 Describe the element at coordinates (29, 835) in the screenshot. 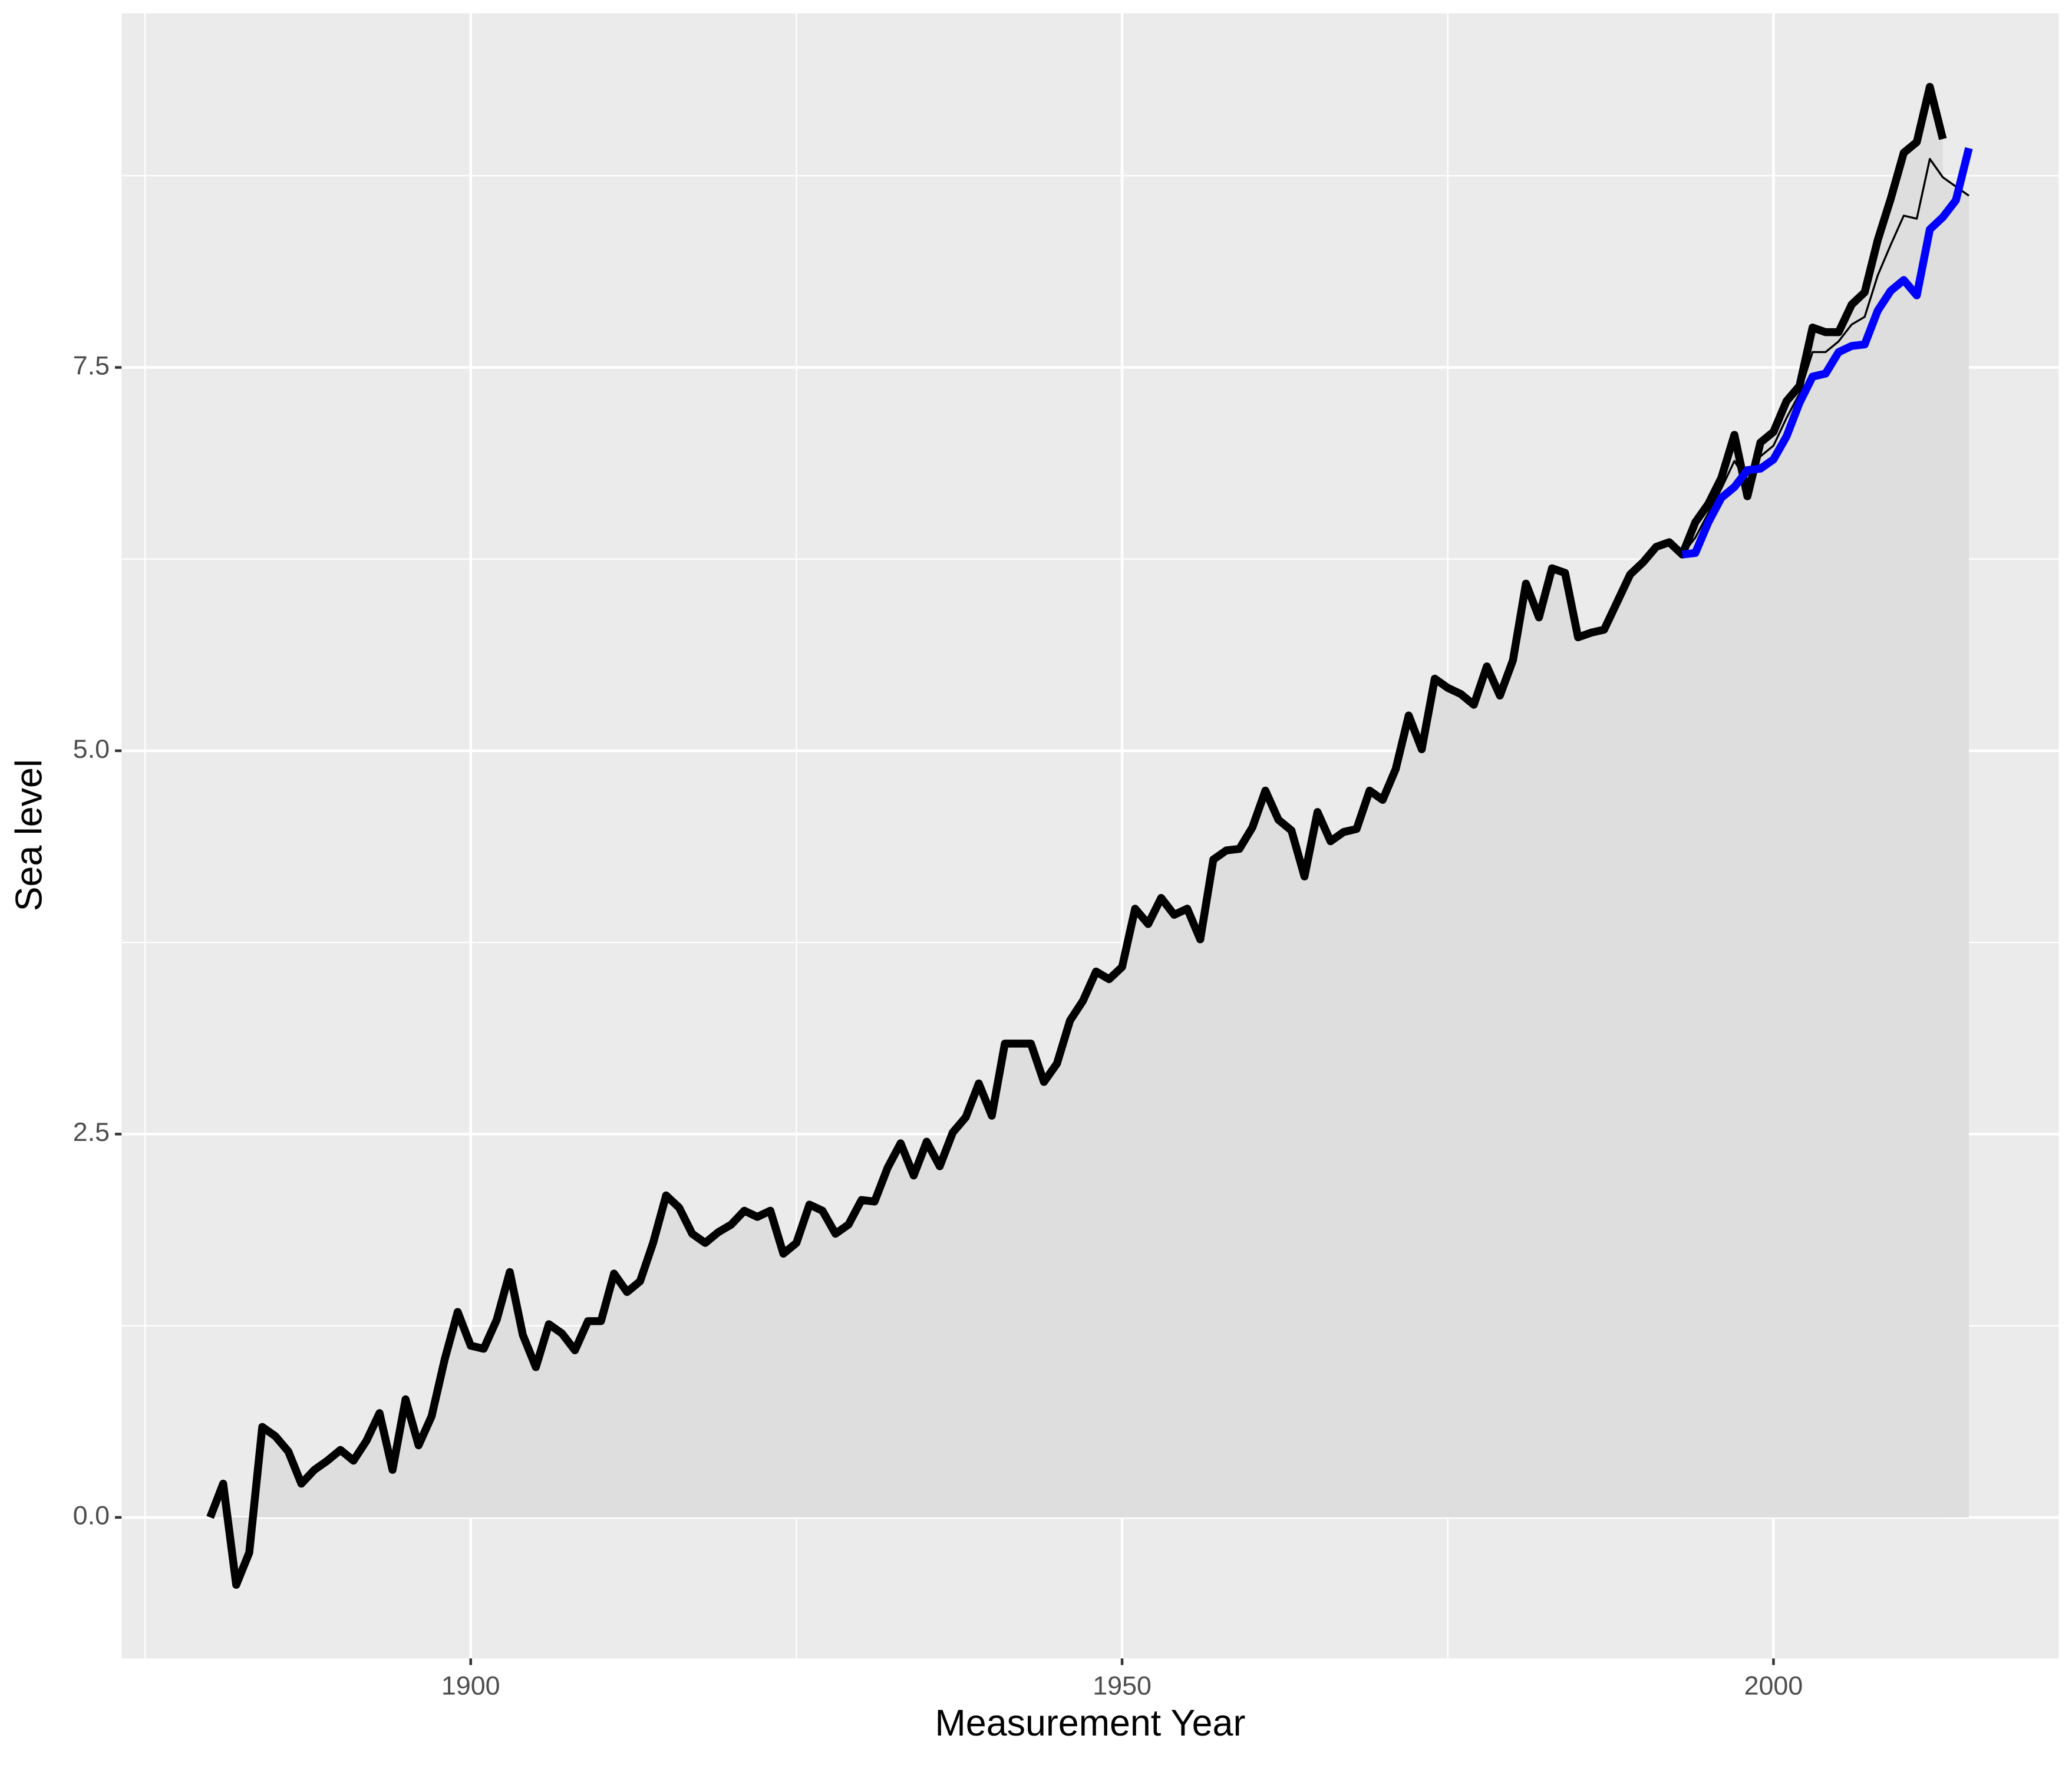

I see `y-axis-title: Sea level` at that location.